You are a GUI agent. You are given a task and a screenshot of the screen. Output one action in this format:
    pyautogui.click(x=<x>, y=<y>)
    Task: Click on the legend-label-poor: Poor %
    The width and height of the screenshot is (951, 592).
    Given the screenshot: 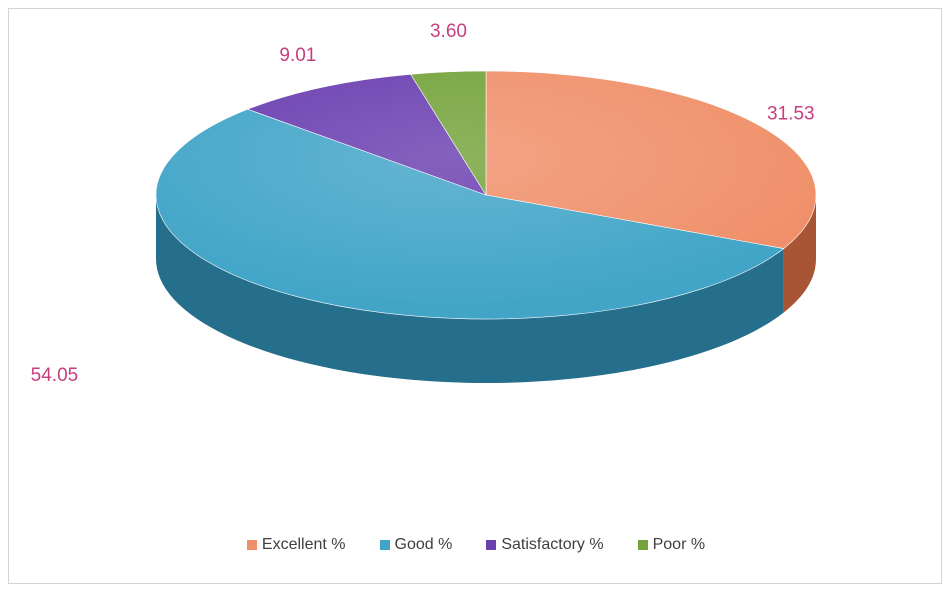 What is the action you would take?
    pyautogui.click(x=679, y=544)
    